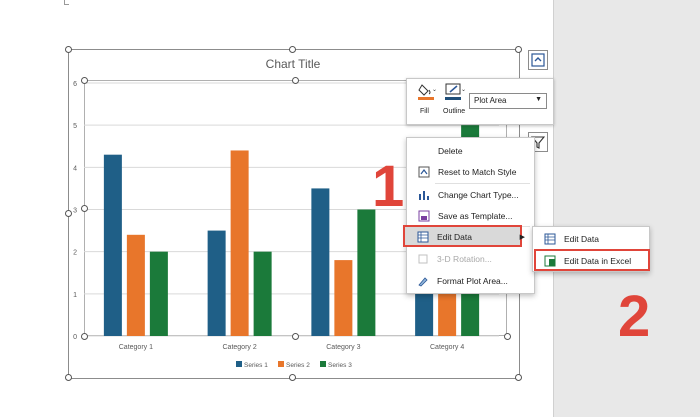 This screenshot has width=700, height=417. What do you see at coordinates (453, 98) in the screenshot?
I see `outline-color-swatch` at bounding box center [453, 98].